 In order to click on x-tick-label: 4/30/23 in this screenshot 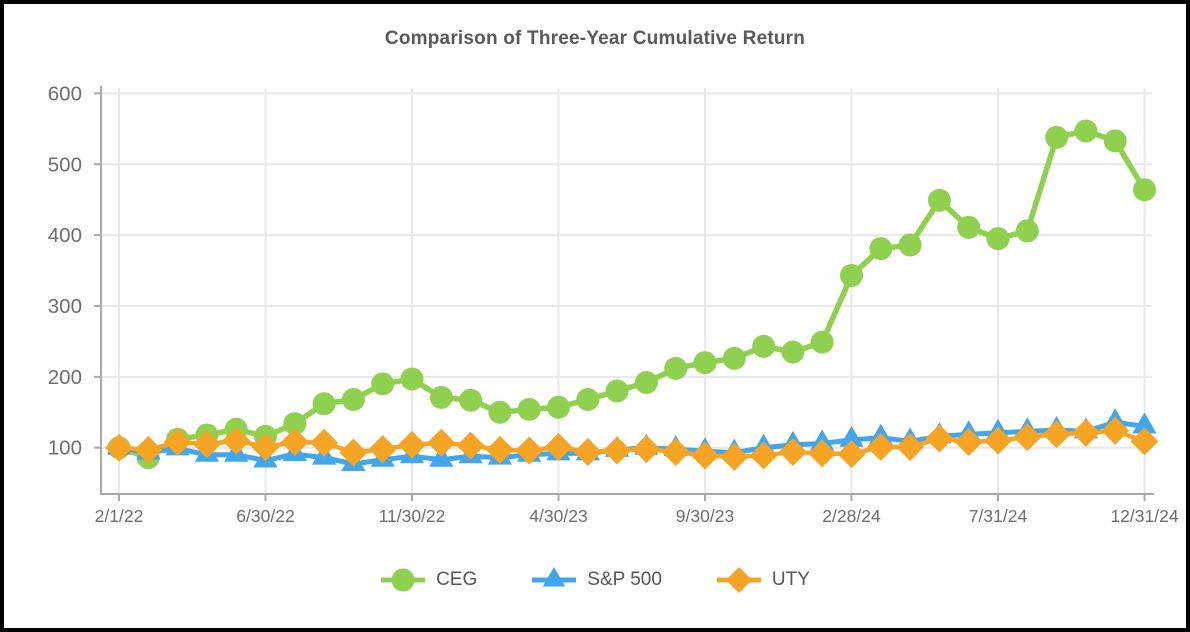, I will do `click(558, 516)`.